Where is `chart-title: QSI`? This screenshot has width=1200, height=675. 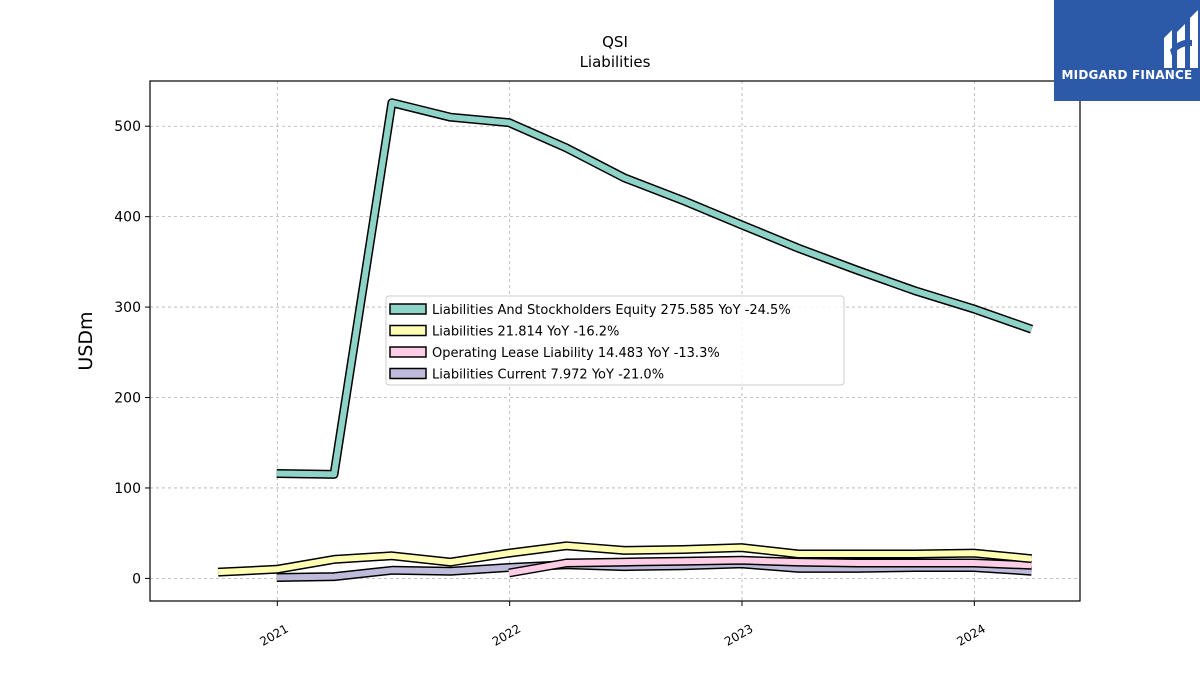 chart-title: QSI is located at coordinates (615, 42).